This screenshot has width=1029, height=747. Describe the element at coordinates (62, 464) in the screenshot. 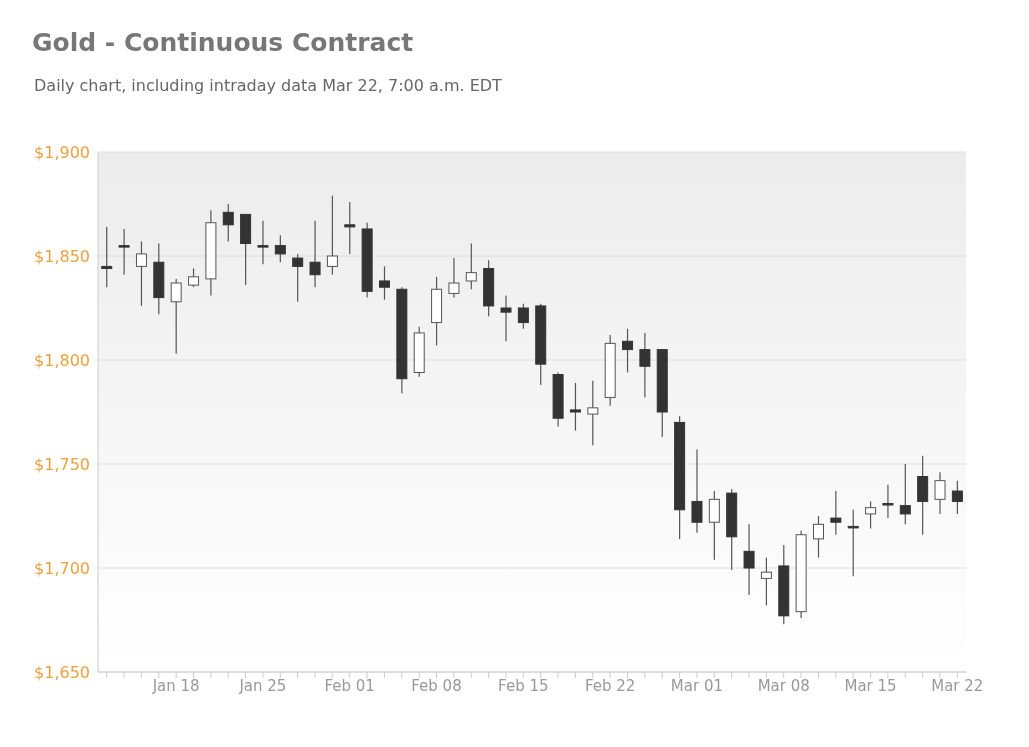

I see `y-tick-label: $1,750` at that location.